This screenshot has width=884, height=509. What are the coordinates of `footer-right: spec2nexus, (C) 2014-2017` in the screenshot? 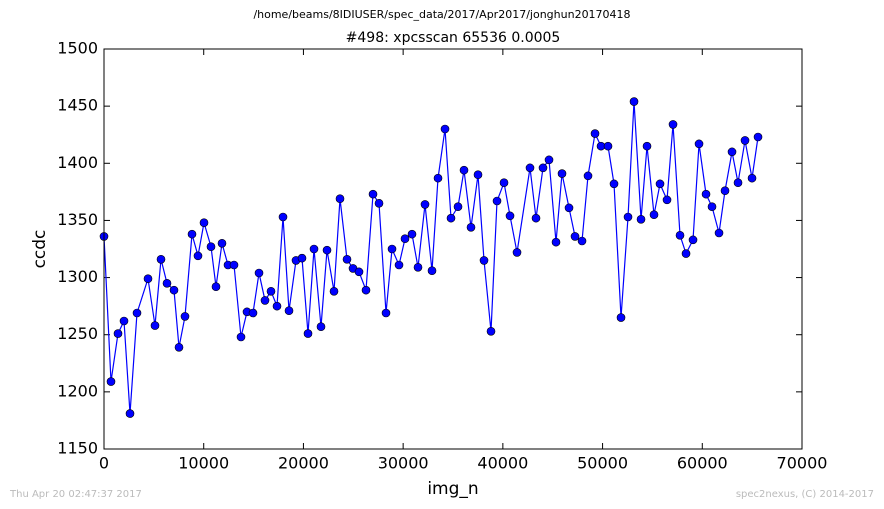 It's located at (805, 494).